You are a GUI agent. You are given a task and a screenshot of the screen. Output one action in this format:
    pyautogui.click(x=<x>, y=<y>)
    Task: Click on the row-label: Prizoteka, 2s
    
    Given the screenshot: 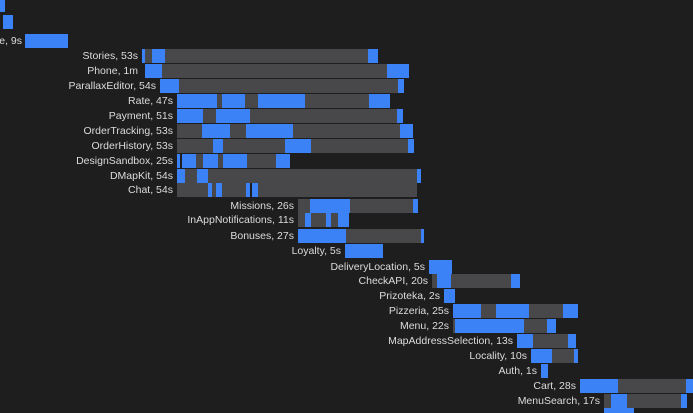 What is the action you would take?
    pyautogui.click(x=409, y=296)
    